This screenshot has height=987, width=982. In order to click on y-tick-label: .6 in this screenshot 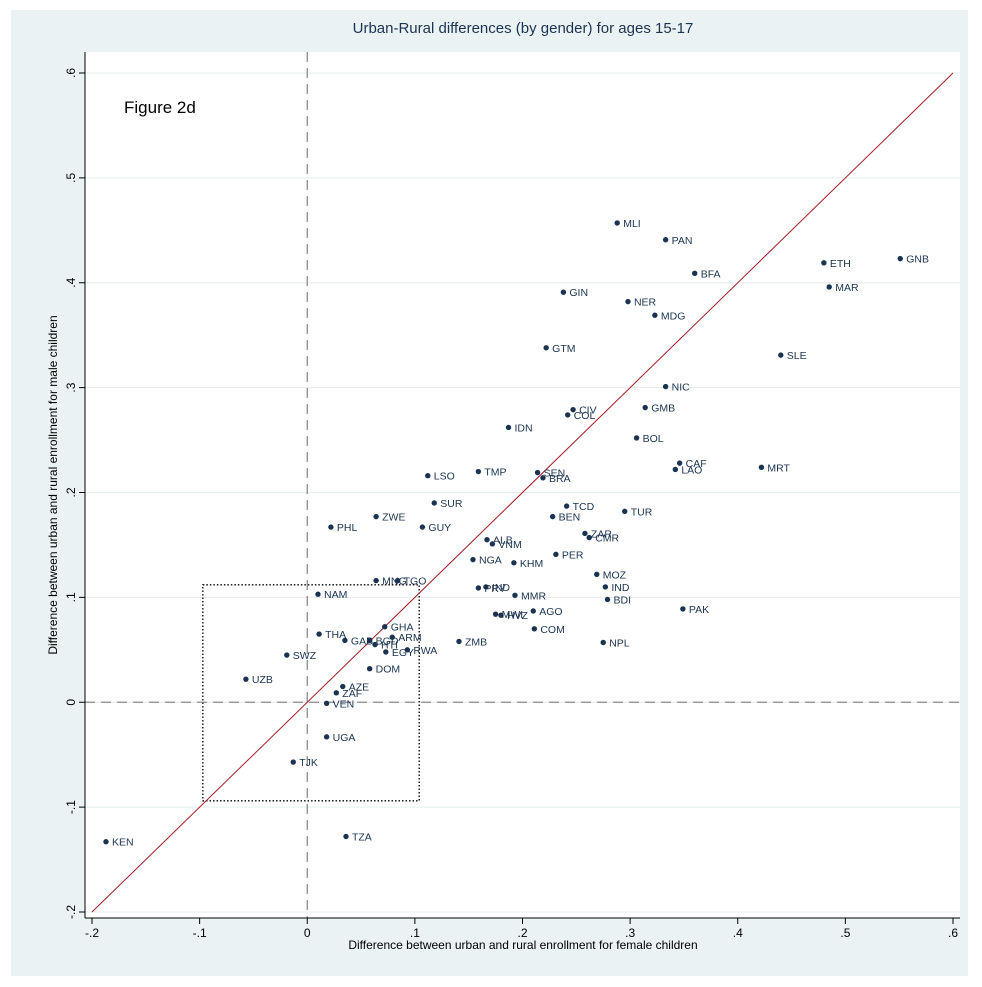, I will do `click(71, 73)`.